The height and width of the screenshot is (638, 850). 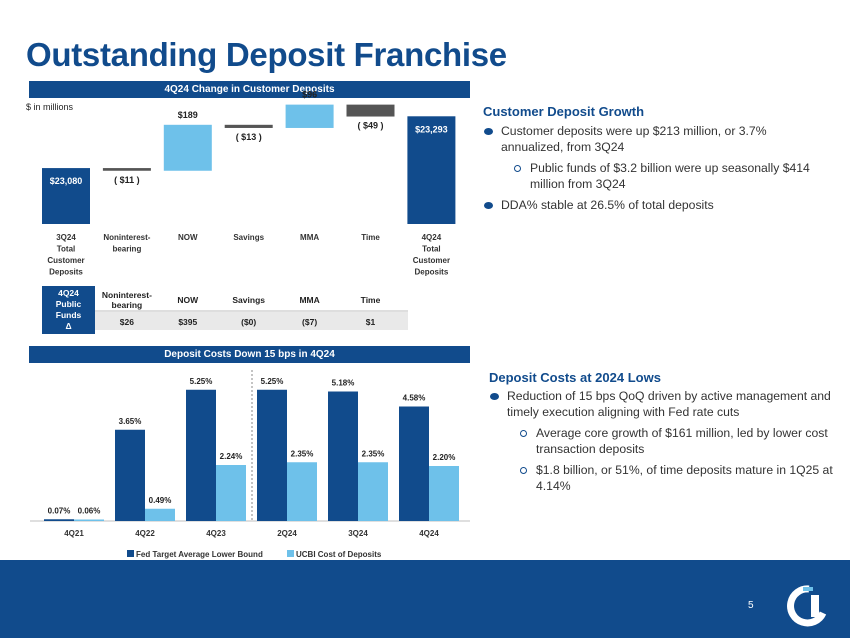 I want to click on category-label: 4Q23, so click(x=216, y=533).